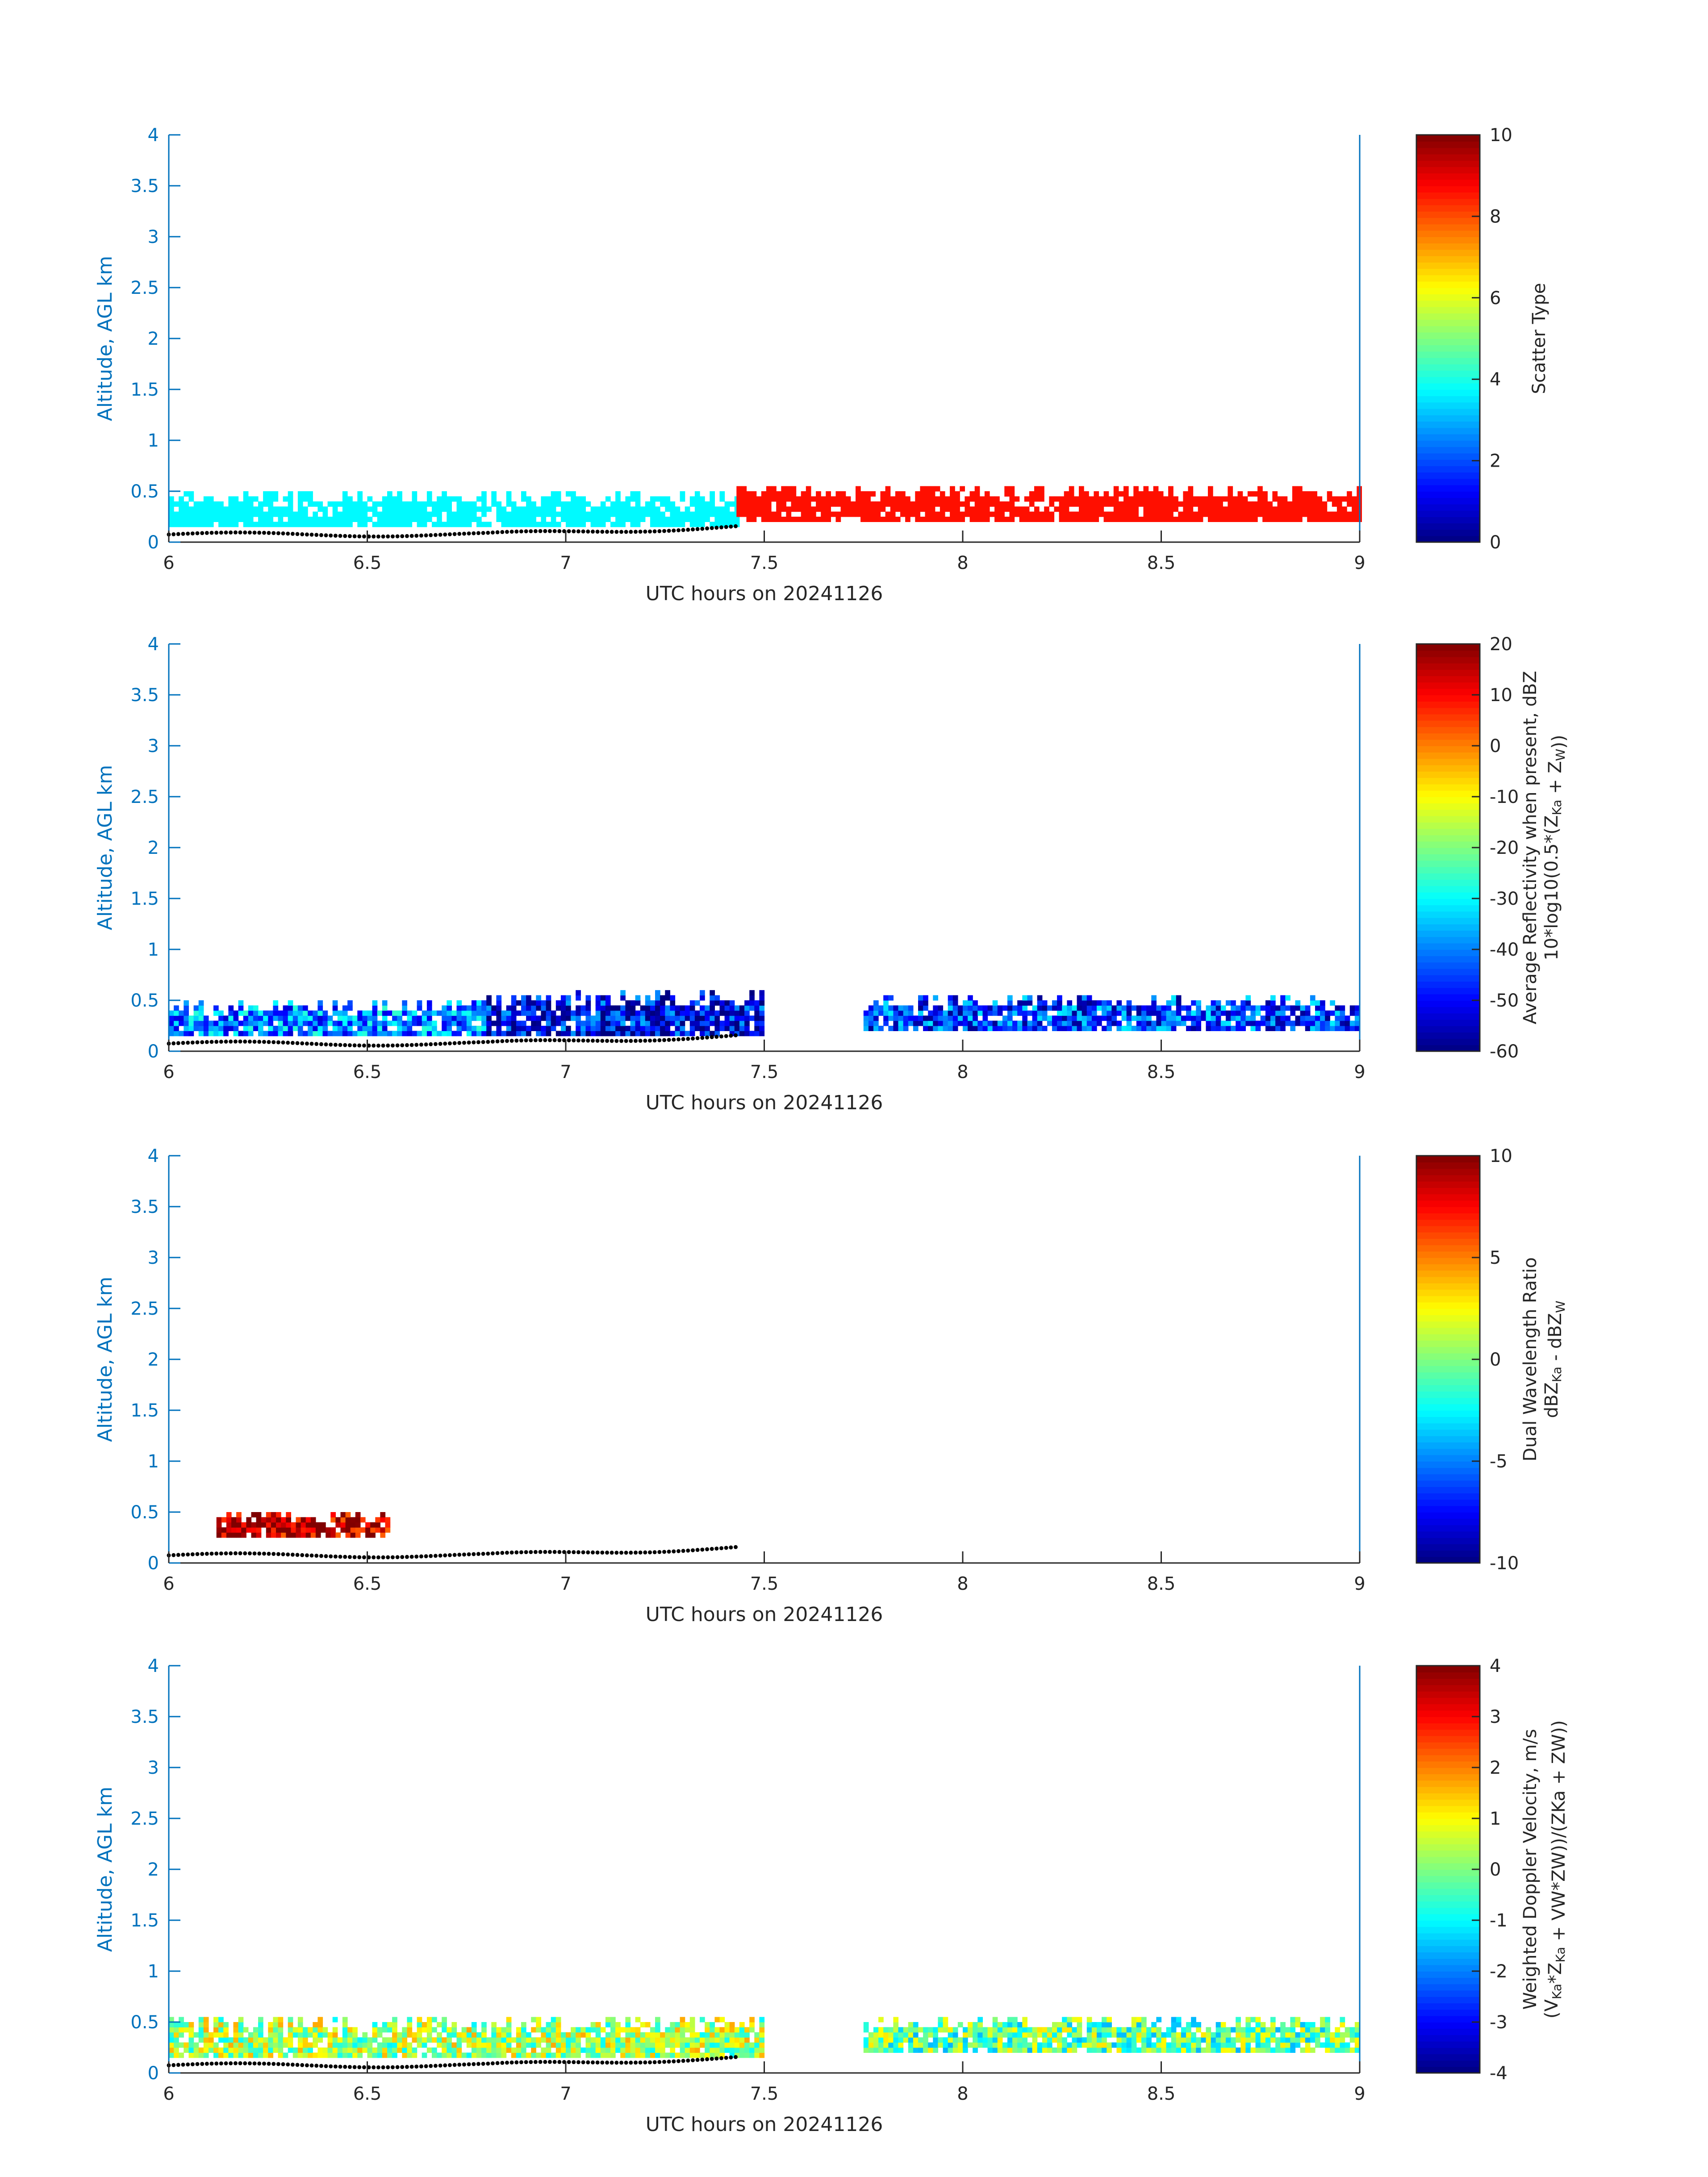  I want to click on ground-marker-dots, so click(452, 1040).